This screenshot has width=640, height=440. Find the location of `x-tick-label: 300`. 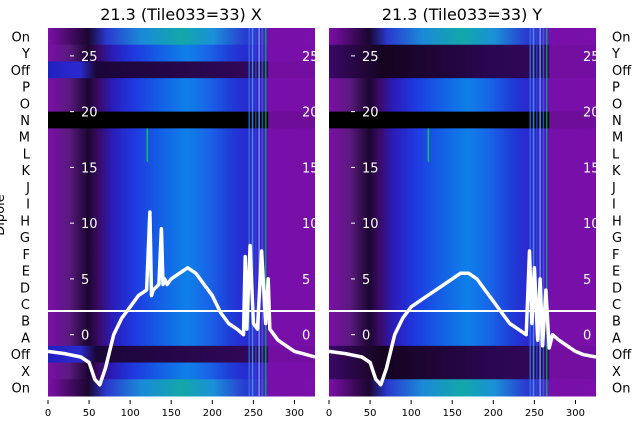

x-tick-label: 300 is located at coordinates (575, 413).